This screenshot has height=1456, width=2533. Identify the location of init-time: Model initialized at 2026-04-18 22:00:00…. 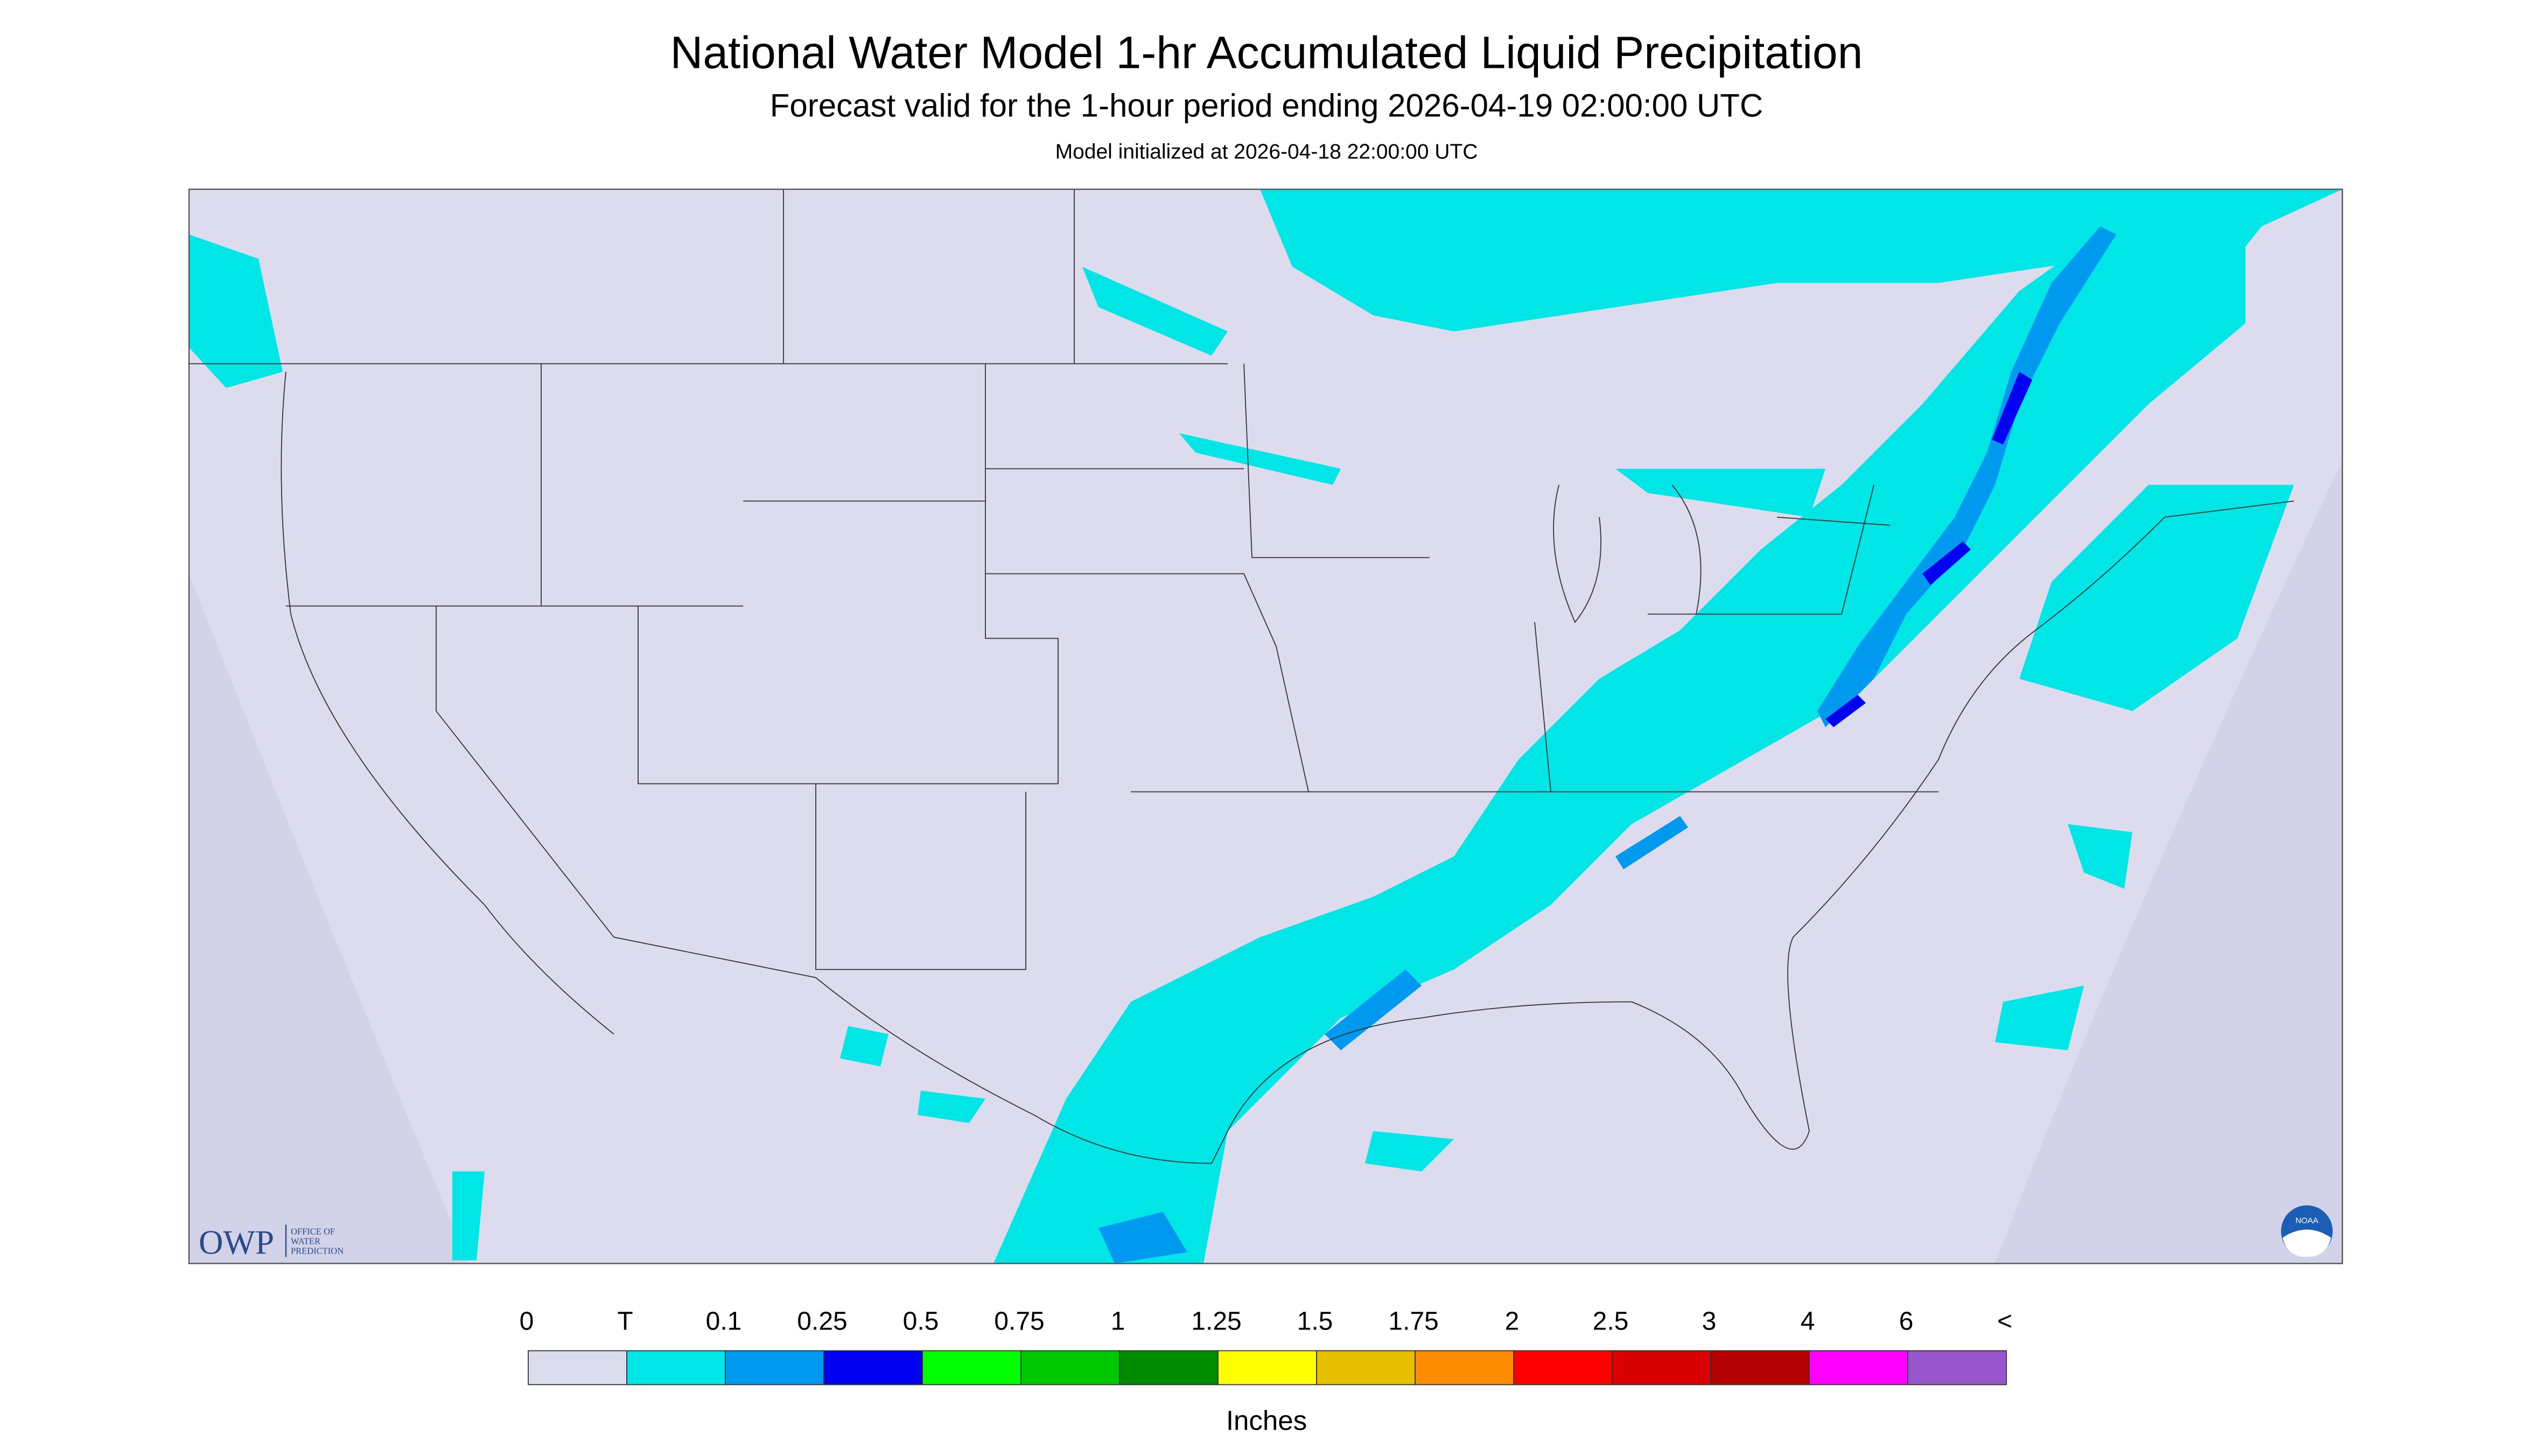
(1266, 152).